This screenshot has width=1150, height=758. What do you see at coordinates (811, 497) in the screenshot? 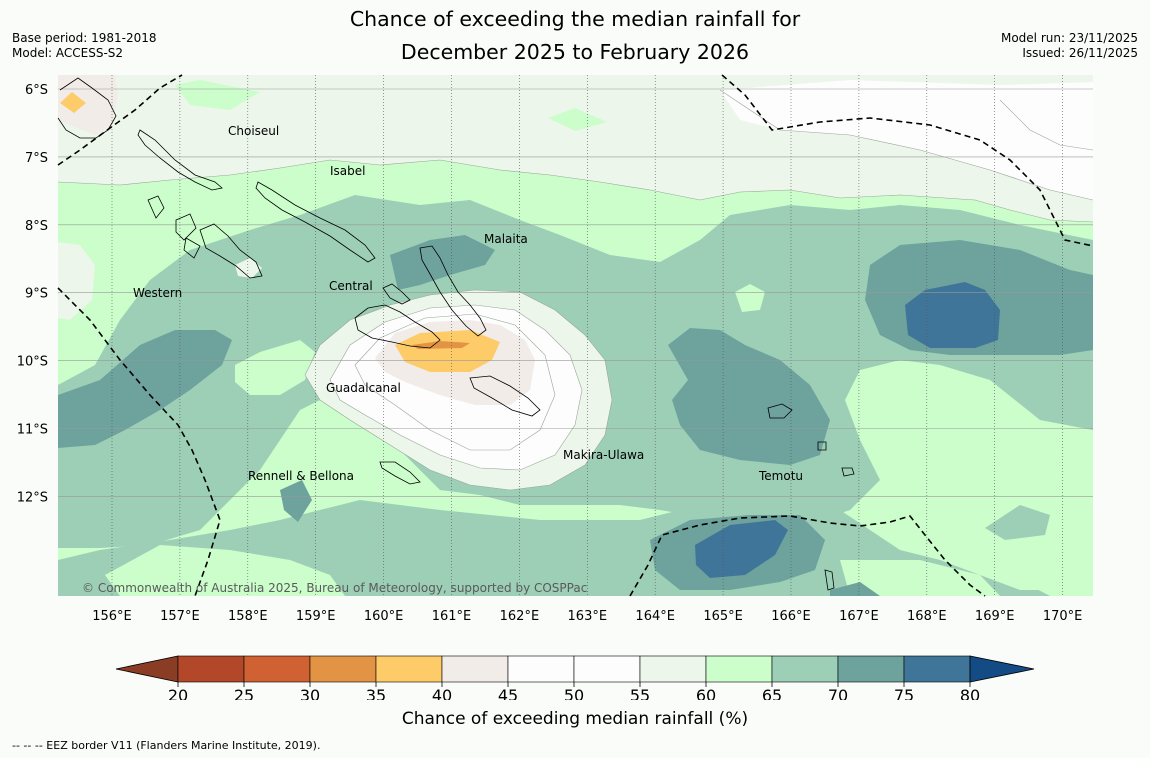
I see `temotu-islands` at bounding box center [811, 497].